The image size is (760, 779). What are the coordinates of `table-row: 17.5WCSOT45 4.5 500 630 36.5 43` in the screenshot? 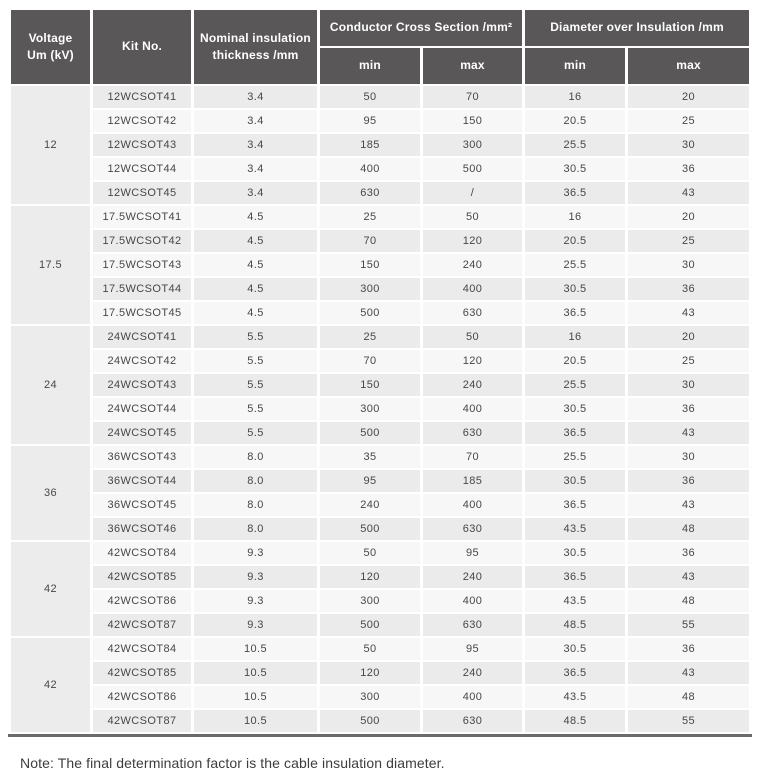 It's located at (380, 313).